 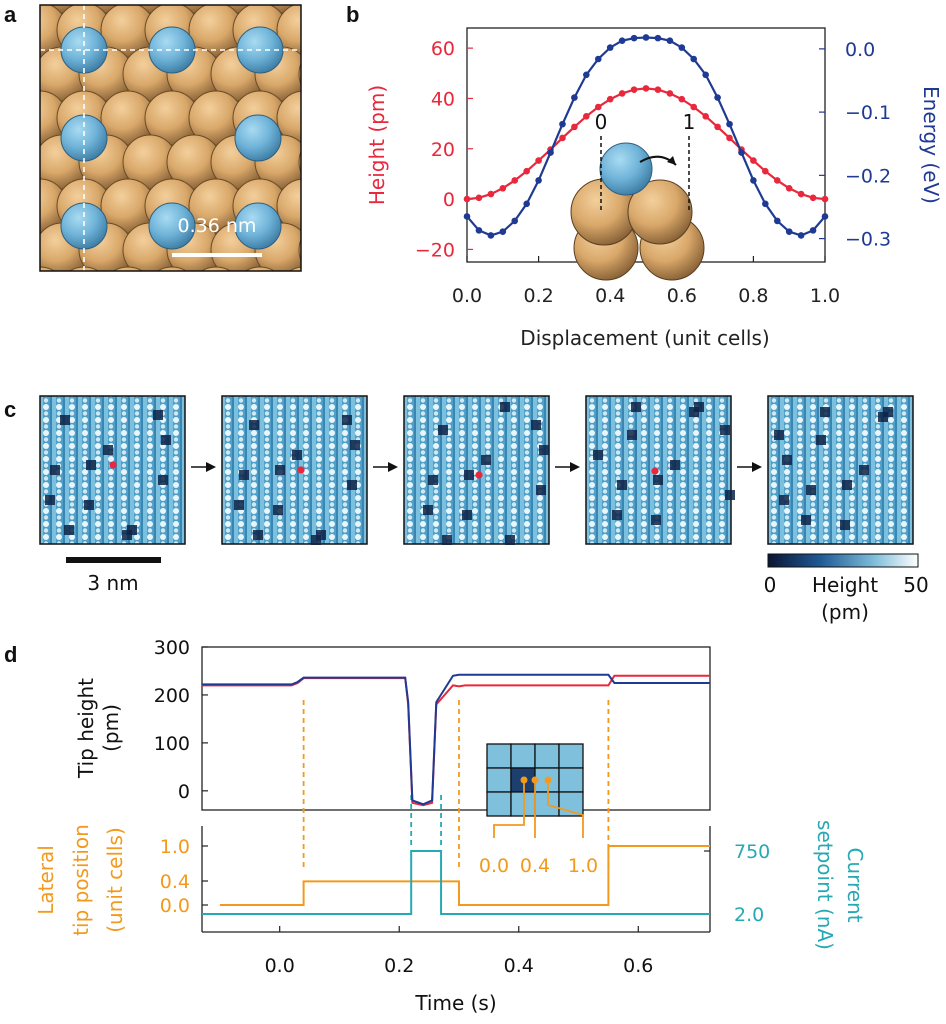 What do you see at coordinates (170, 138) in the screenshot?
I see `panel-a-frame` at bounding box center [170, 138].